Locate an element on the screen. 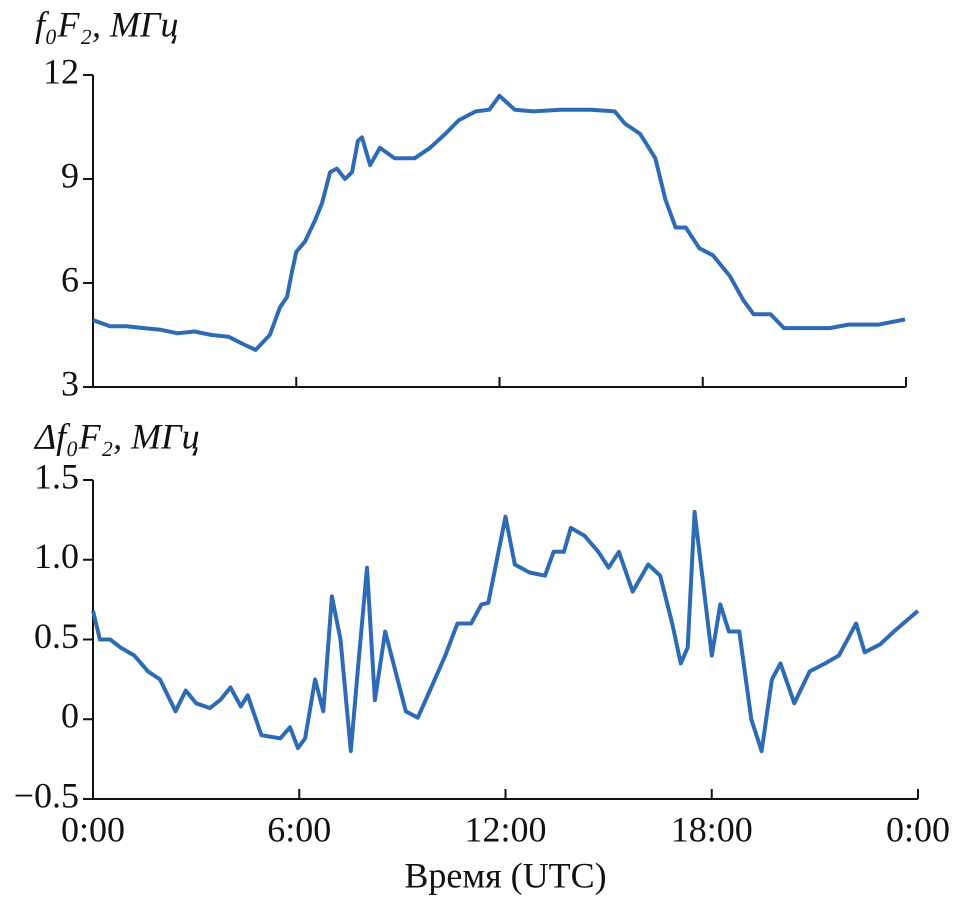 This screenshot has height=903, width=957. x-tick-label: 6:00 is located at coordinates (299, 829).